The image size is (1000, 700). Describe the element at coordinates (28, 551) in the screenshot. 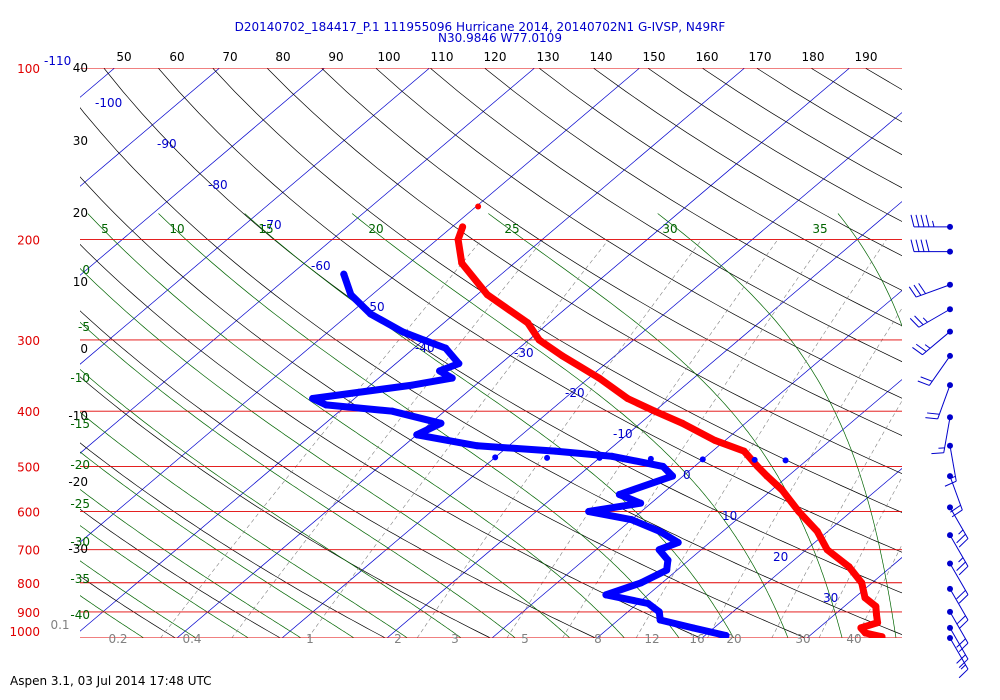

I see `pressure-label: 700` at that location.